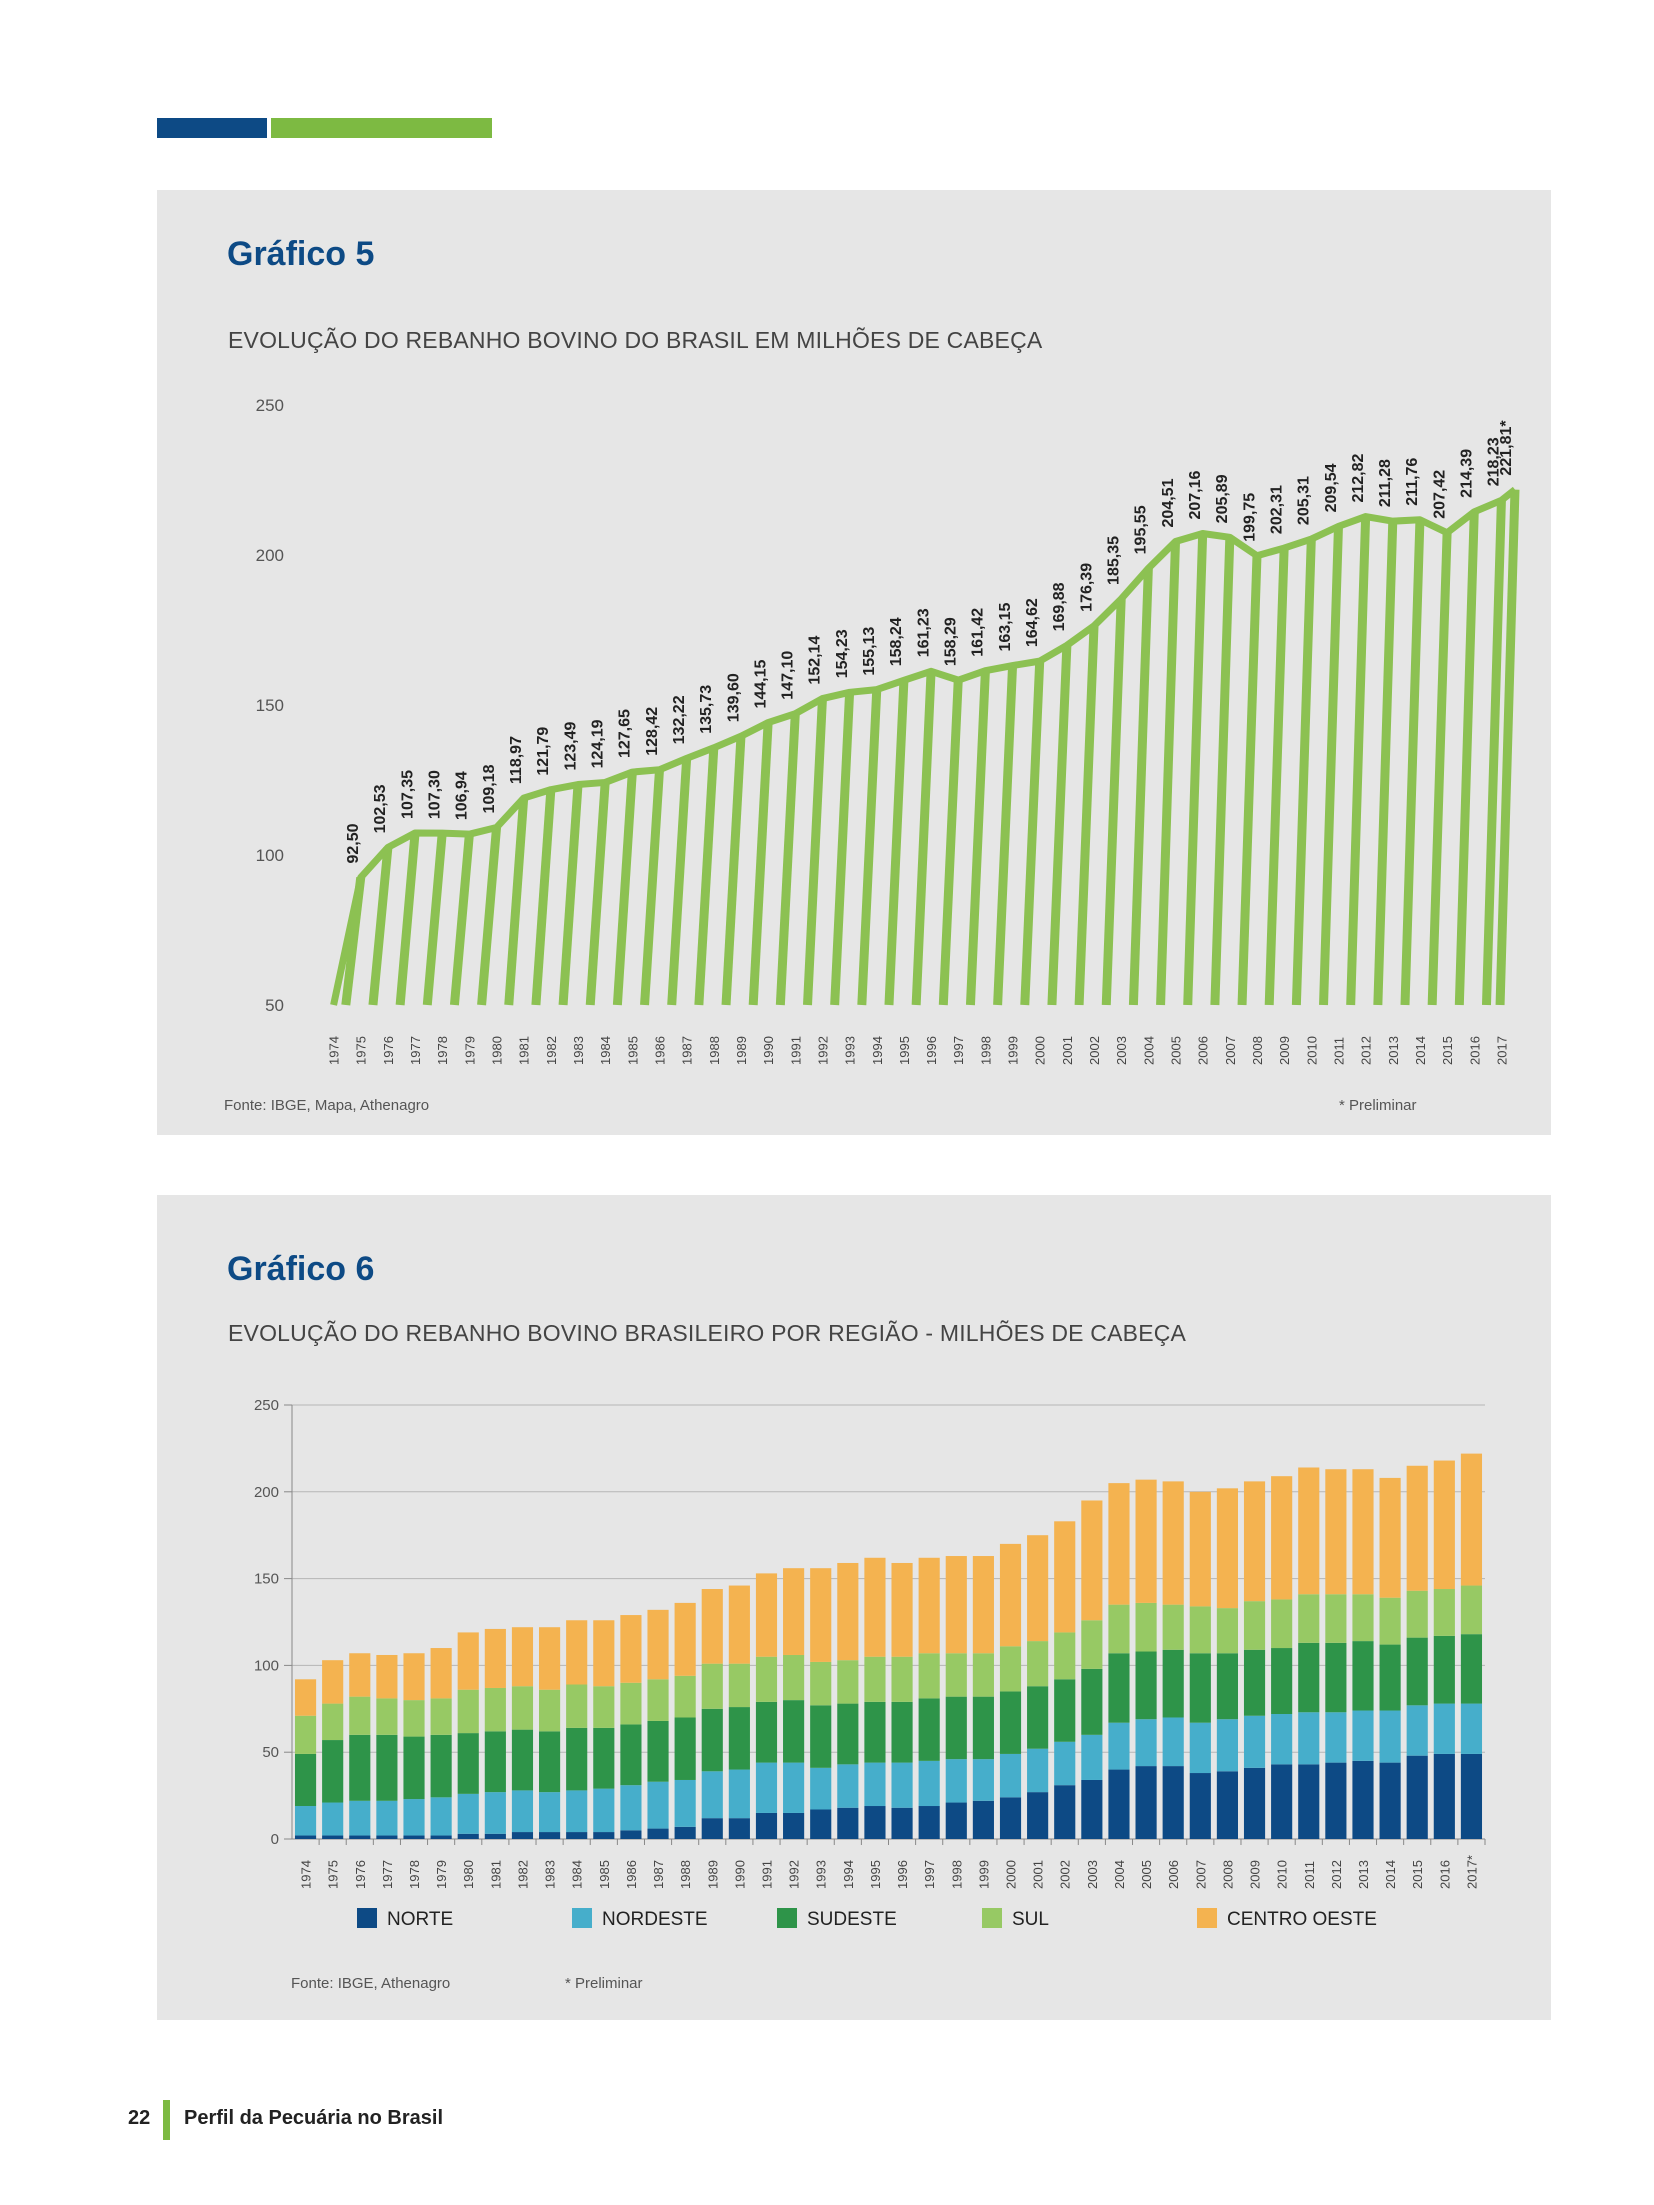 The width and height of the screenshot is (1654, 2205). Describe the element at coordinates (1121, 1050) in the screenshot. I see `x-tick-label: 2003` at that location.